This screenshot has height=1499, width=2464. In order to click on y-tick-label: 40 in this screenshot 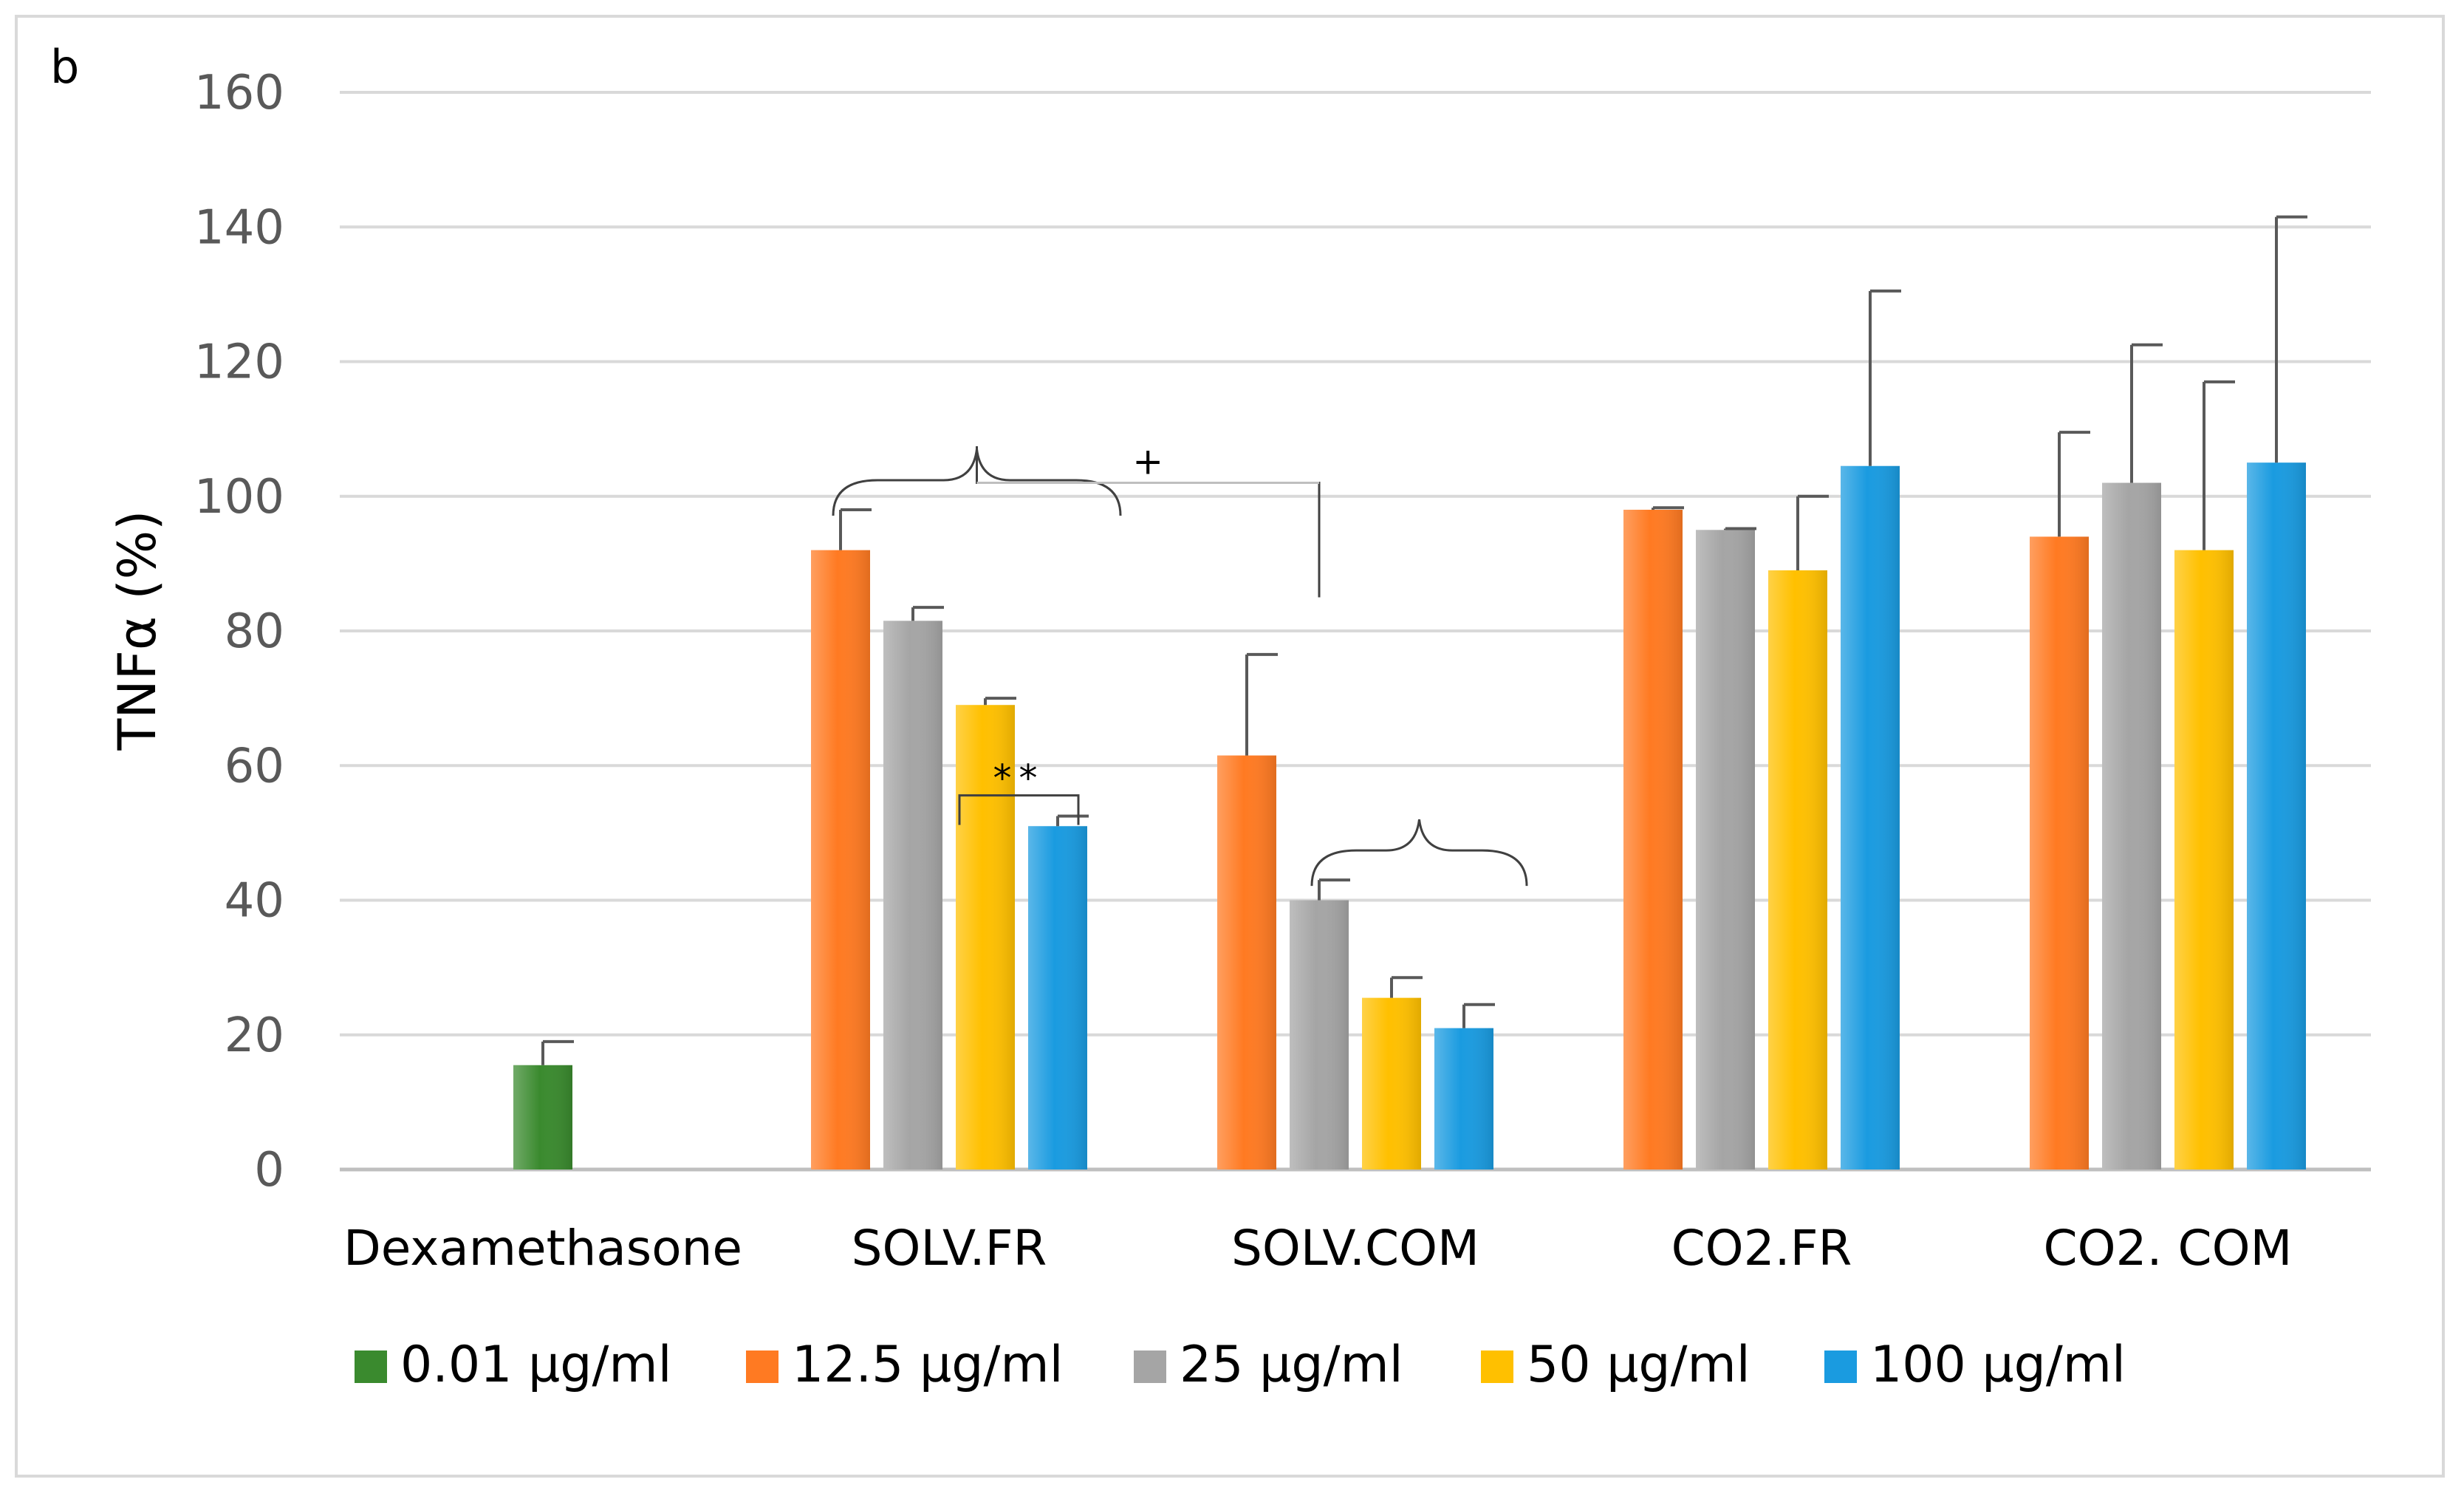, I will do `click(254, 901)`.